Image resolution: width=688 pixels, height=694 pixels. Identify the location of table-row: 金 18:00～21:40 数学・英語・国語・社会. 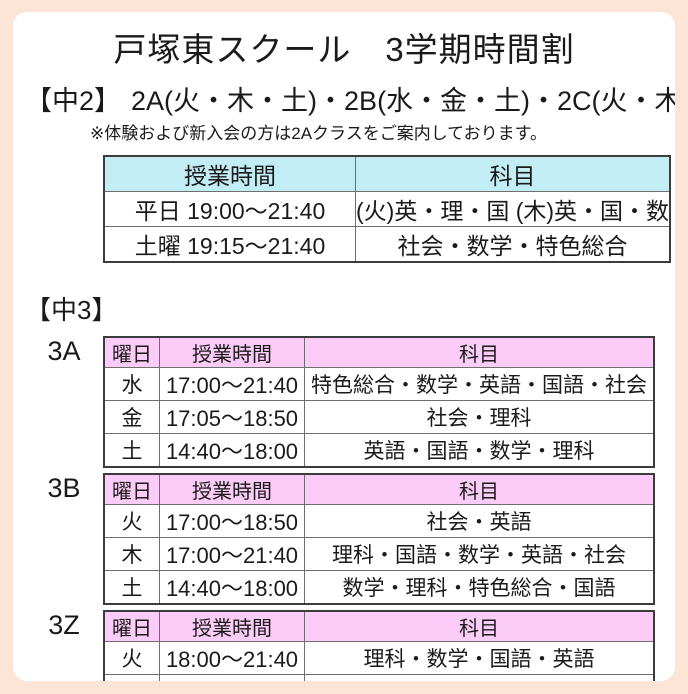
(379, 677).